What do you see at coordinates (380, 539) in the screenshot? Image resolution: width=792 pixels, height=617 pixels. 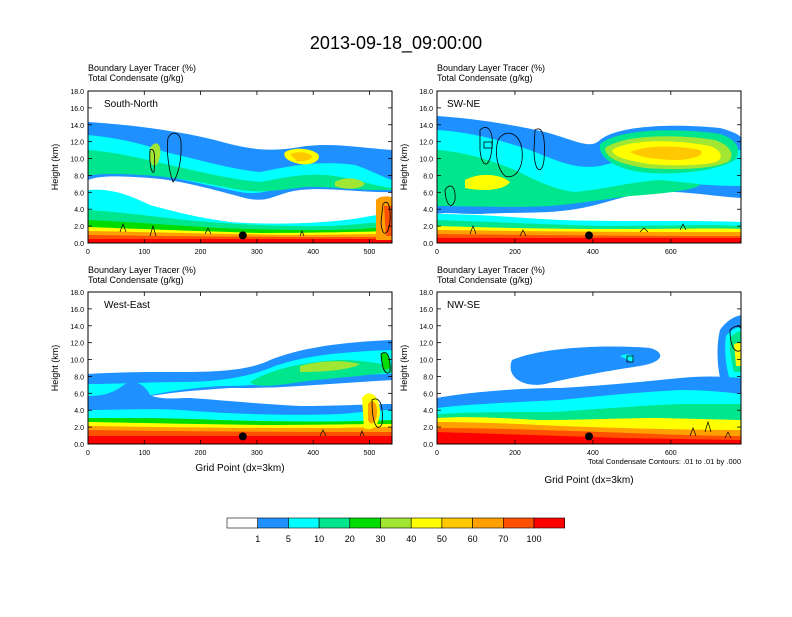 I see `colorbar-label: 30` at bounding box center [380, 539].